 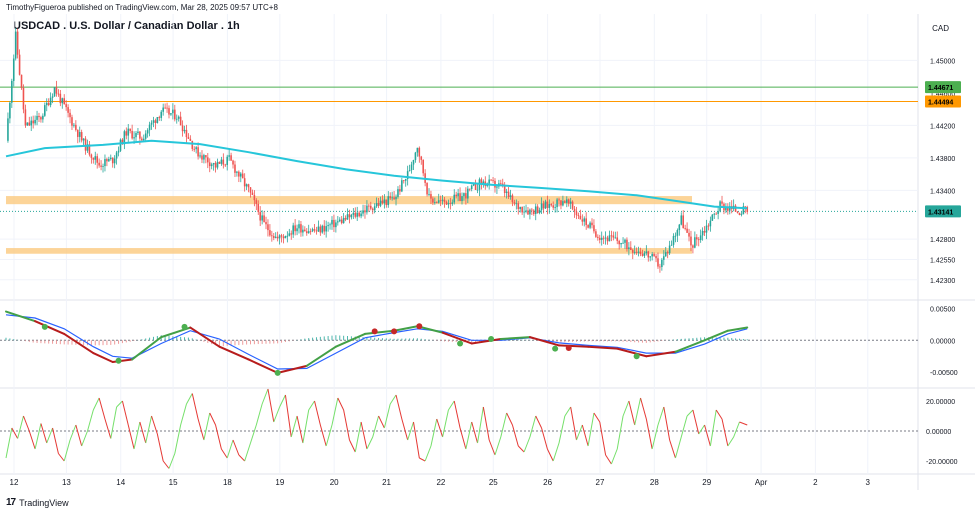 I want to click on price-tick-label: 1.42300, so click(x=942, y=281).